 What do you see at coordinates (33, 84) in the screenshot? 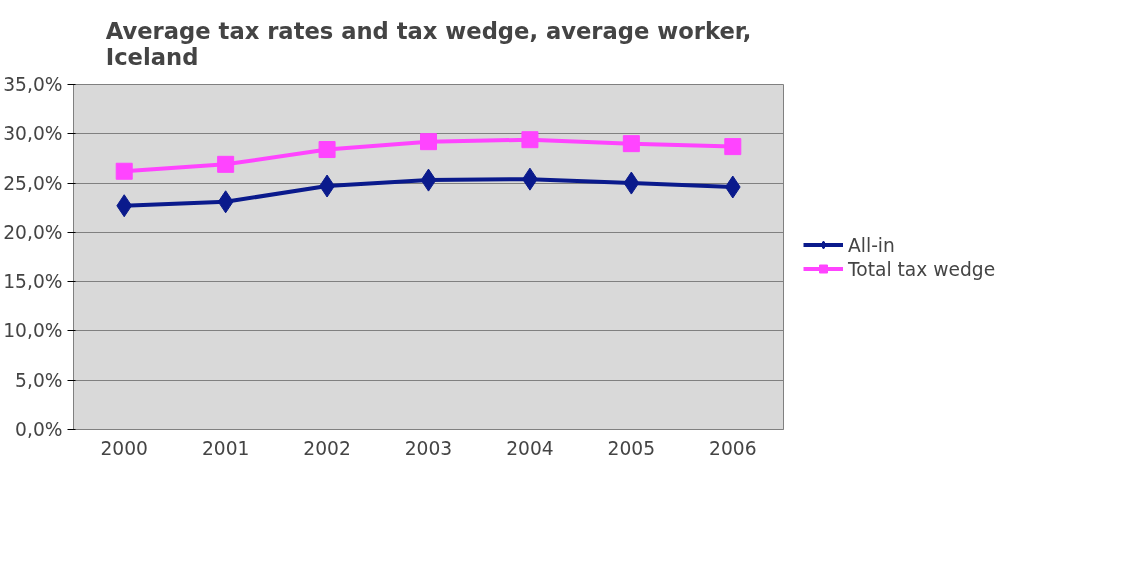
I see `y-tick-label: 35,0%` at bounding box center [33, 84].